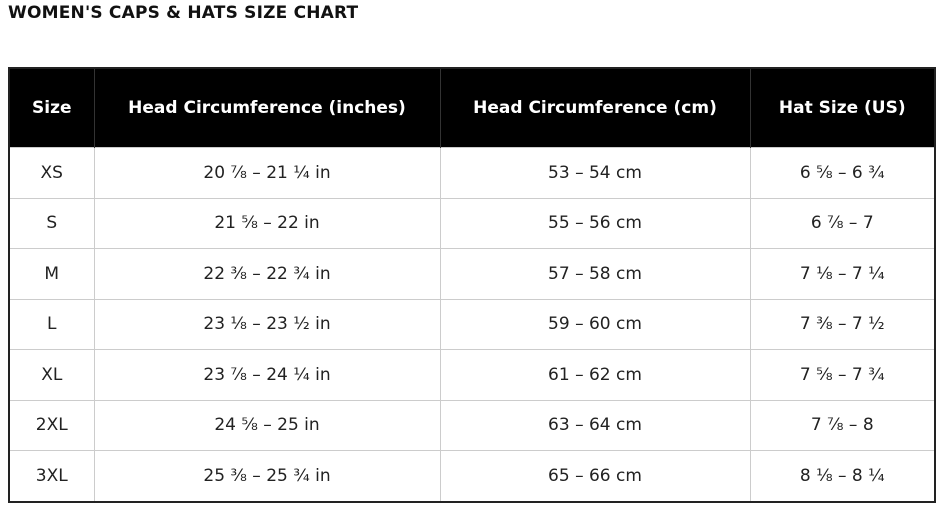 This screenshot has width=940, height=520. What do you see at coordinates (595, 476) in the screenshot?
I see `cm-cell: 65 – 66 cm` at bounding box center [595, 476].